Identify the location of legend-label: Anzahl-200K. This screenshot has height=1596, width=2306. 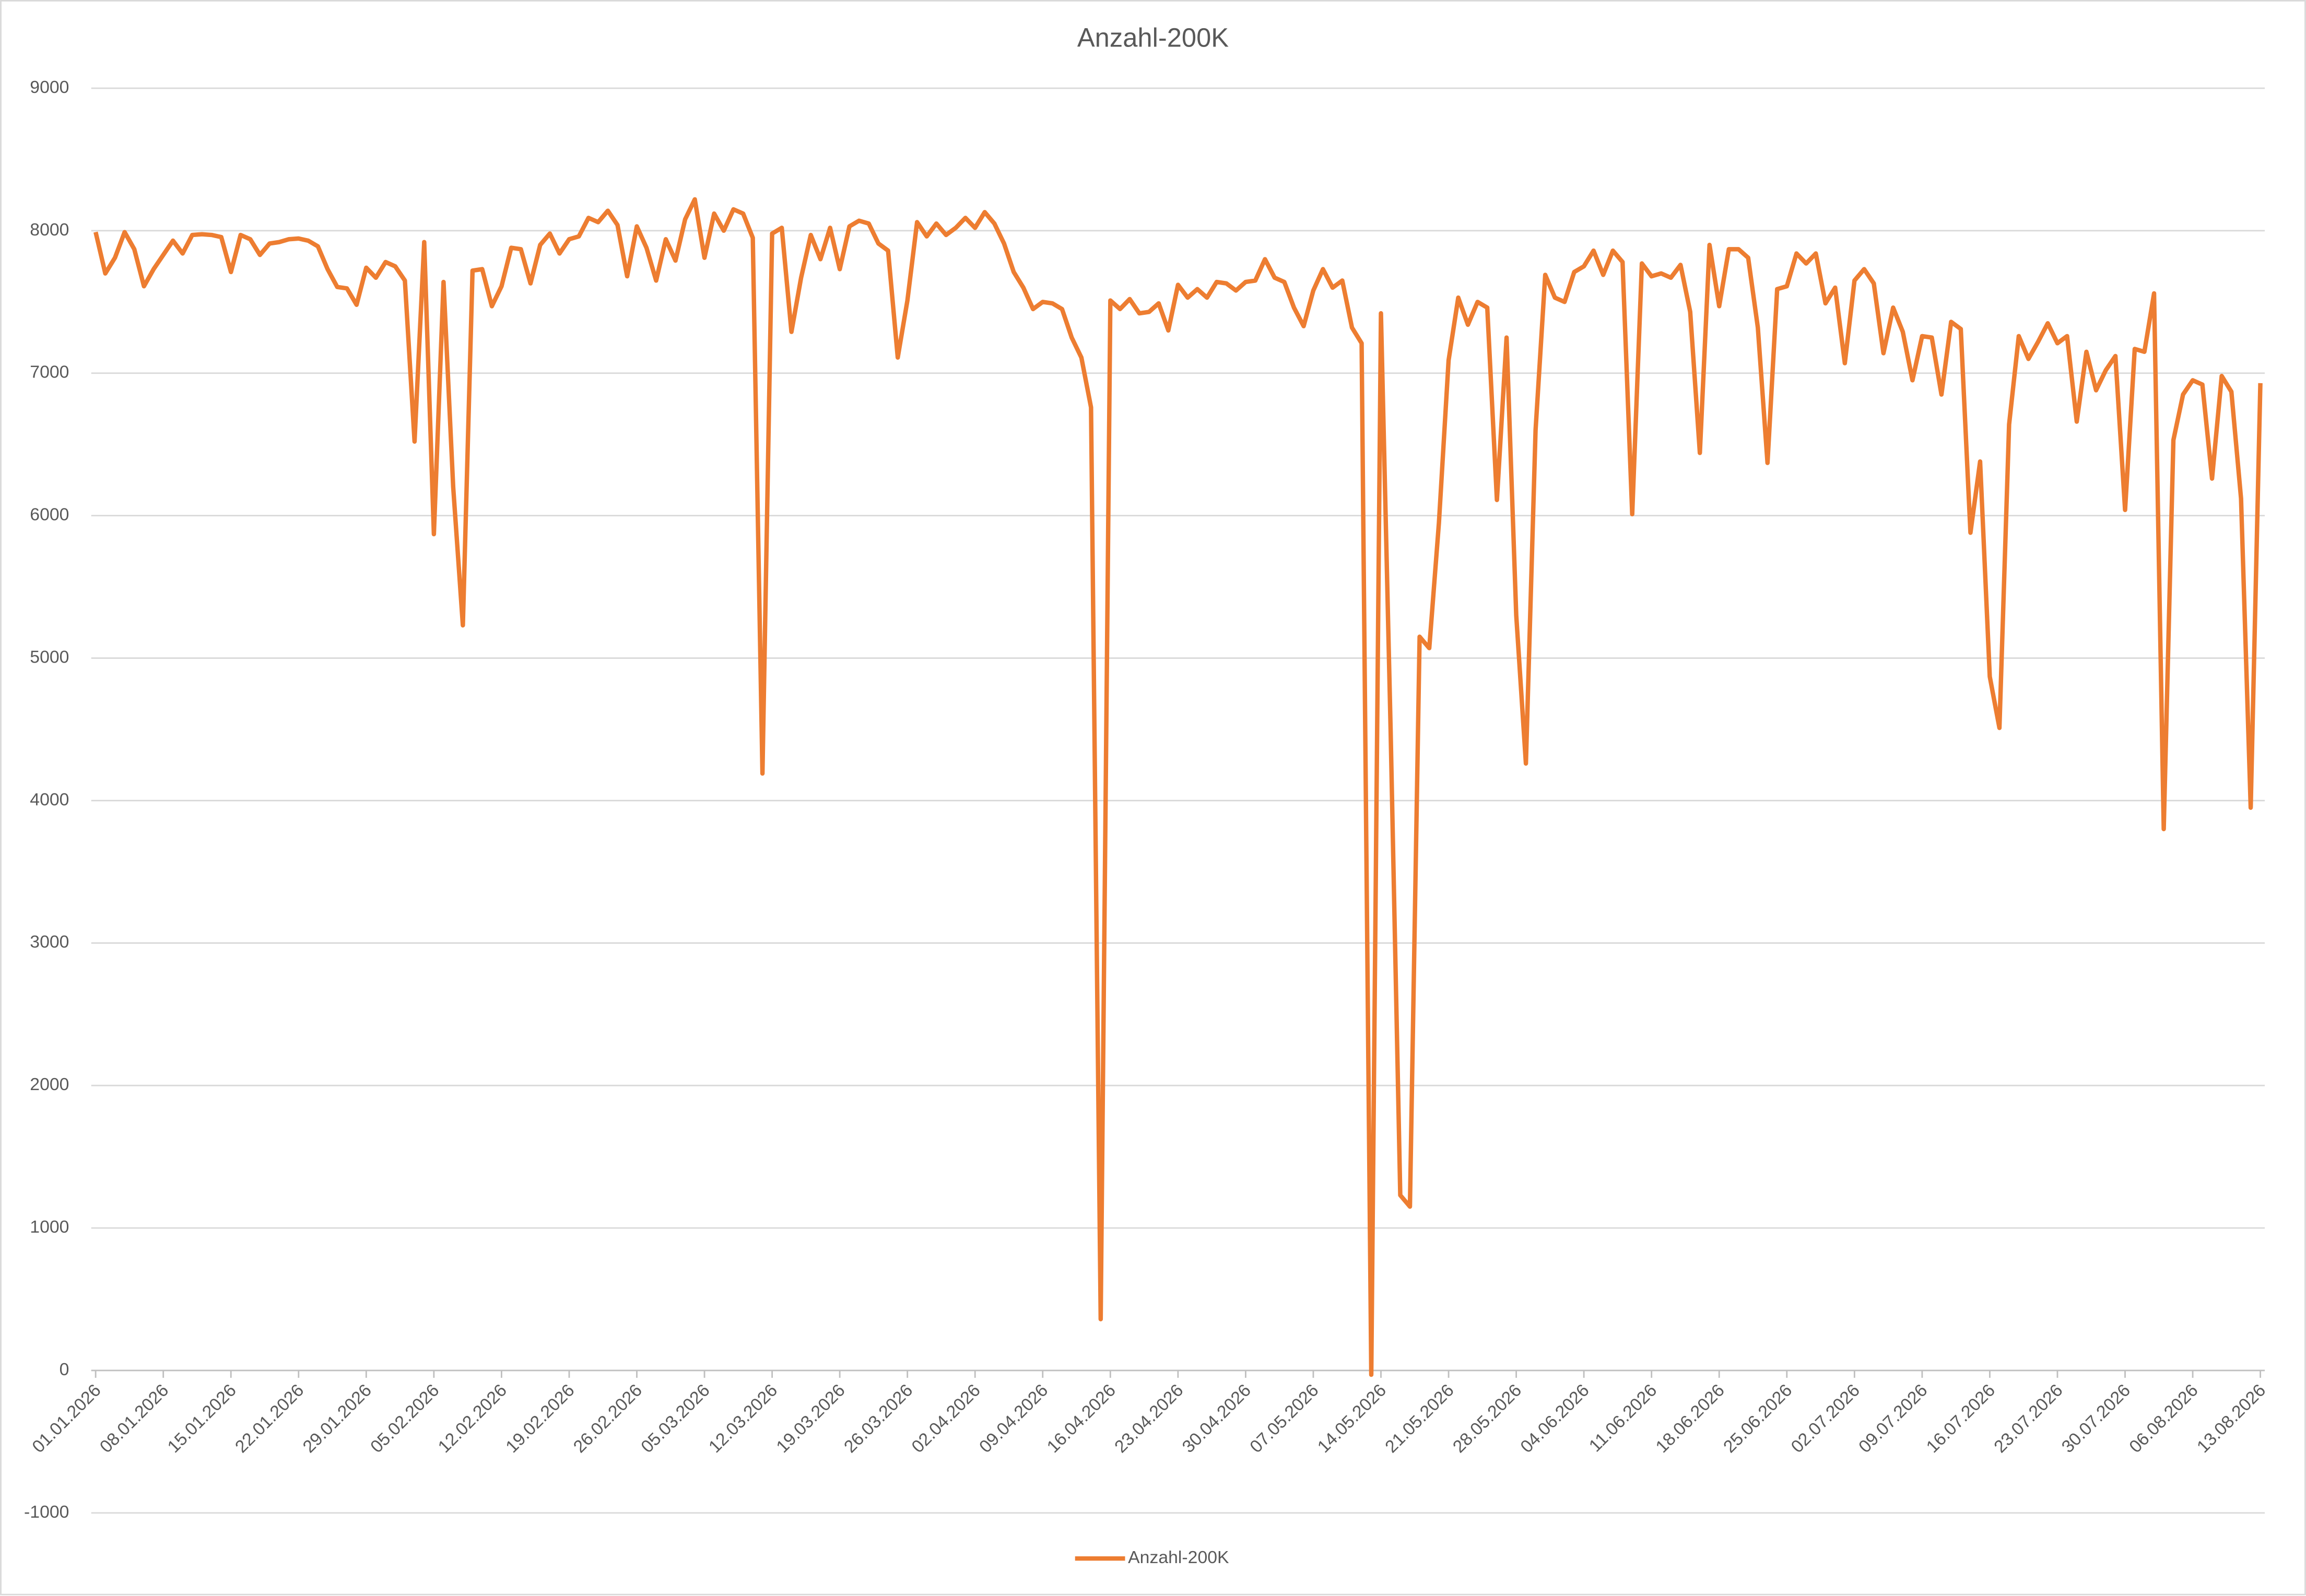
(1178, 1557).